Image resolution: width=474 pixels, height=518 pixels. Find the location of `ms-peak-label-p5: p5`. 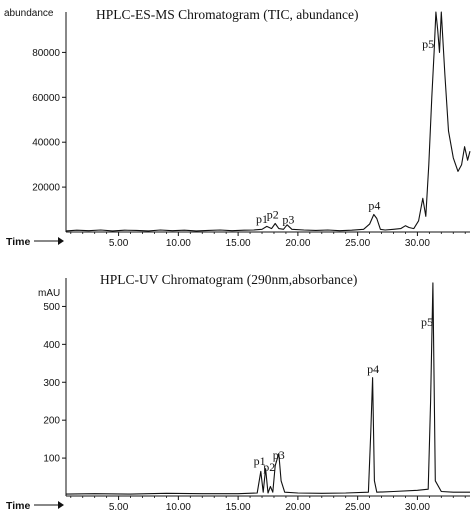

ms-peak-label-p5: p5 is located at coordinates (428, 44).